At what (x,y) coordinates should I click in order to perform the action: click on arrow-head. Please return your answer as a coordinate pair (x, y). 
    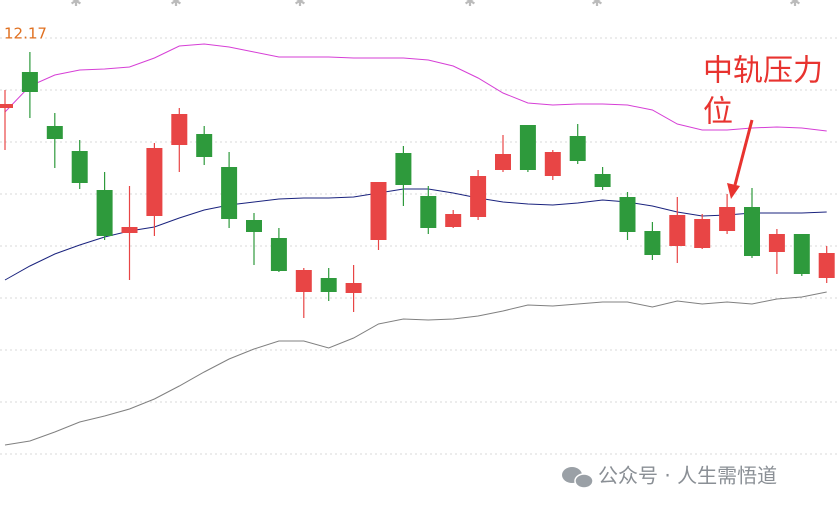
    Looking at the image, I should click on (733, 191).